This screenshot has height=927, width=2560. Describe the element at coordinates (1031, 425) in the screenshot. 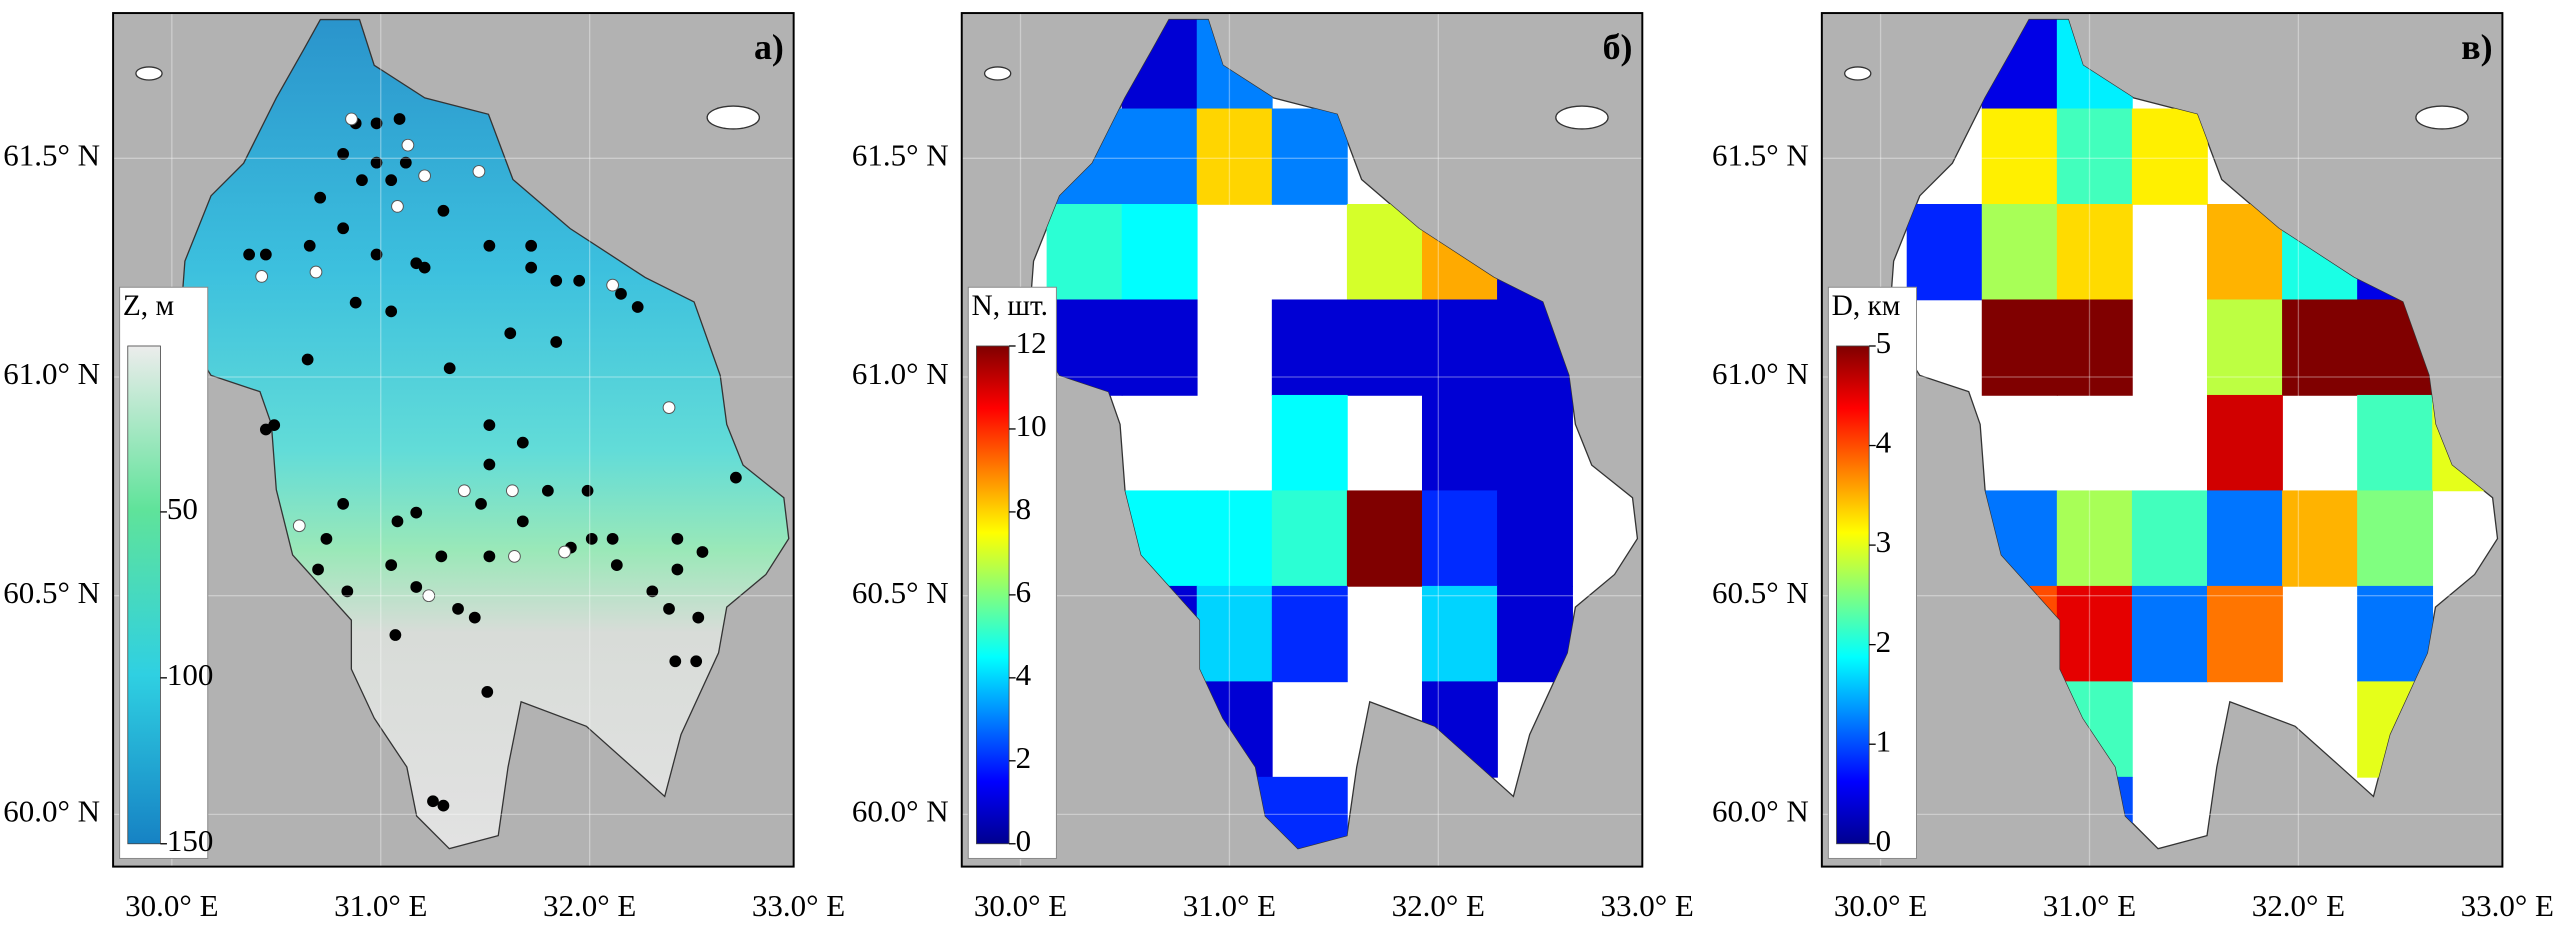

I see `colorbar-tick-label: 10` at that location.